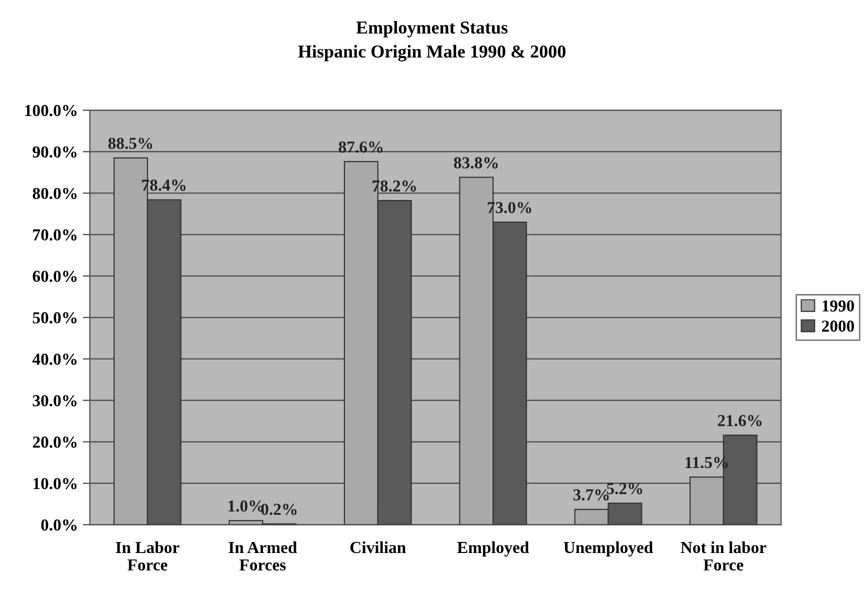  Describe the element at coordinates (432, 53) in the screenshot. I see `chart-subtitle: Hispanic Origin Male 1990 & 2000` at that location.